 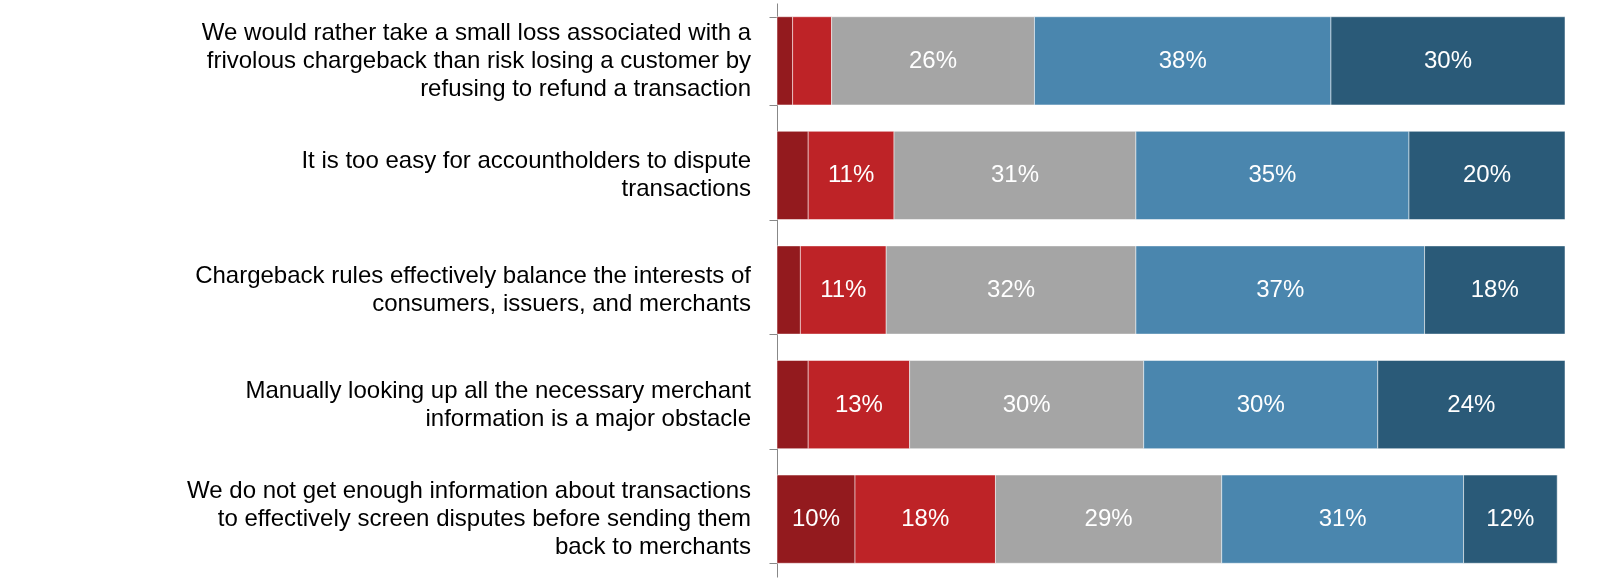 I want to click on data-label: 37%, so click(x=1280, y=288).